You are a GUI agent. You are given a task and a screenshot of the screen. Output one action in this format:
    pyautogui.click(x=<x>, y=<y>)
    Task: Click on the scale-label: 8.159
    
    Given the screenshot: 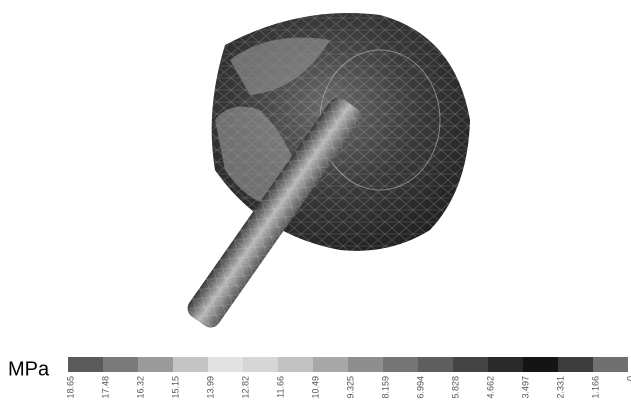 What is the action you would take?
    pyautogui.click(x=385, y=387)
    